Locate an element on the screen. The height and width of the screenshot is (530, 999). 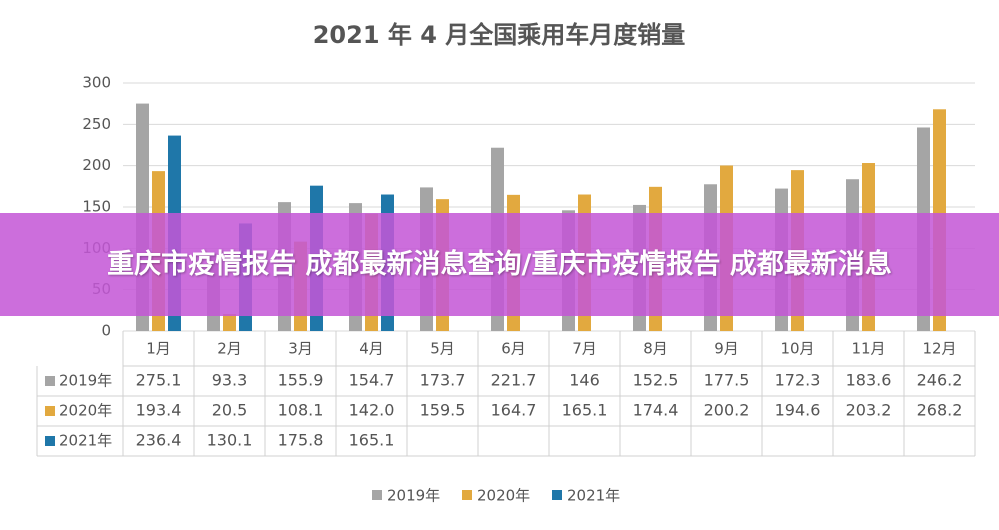
table-value: 175.8 is located at coordinates (301, 440).